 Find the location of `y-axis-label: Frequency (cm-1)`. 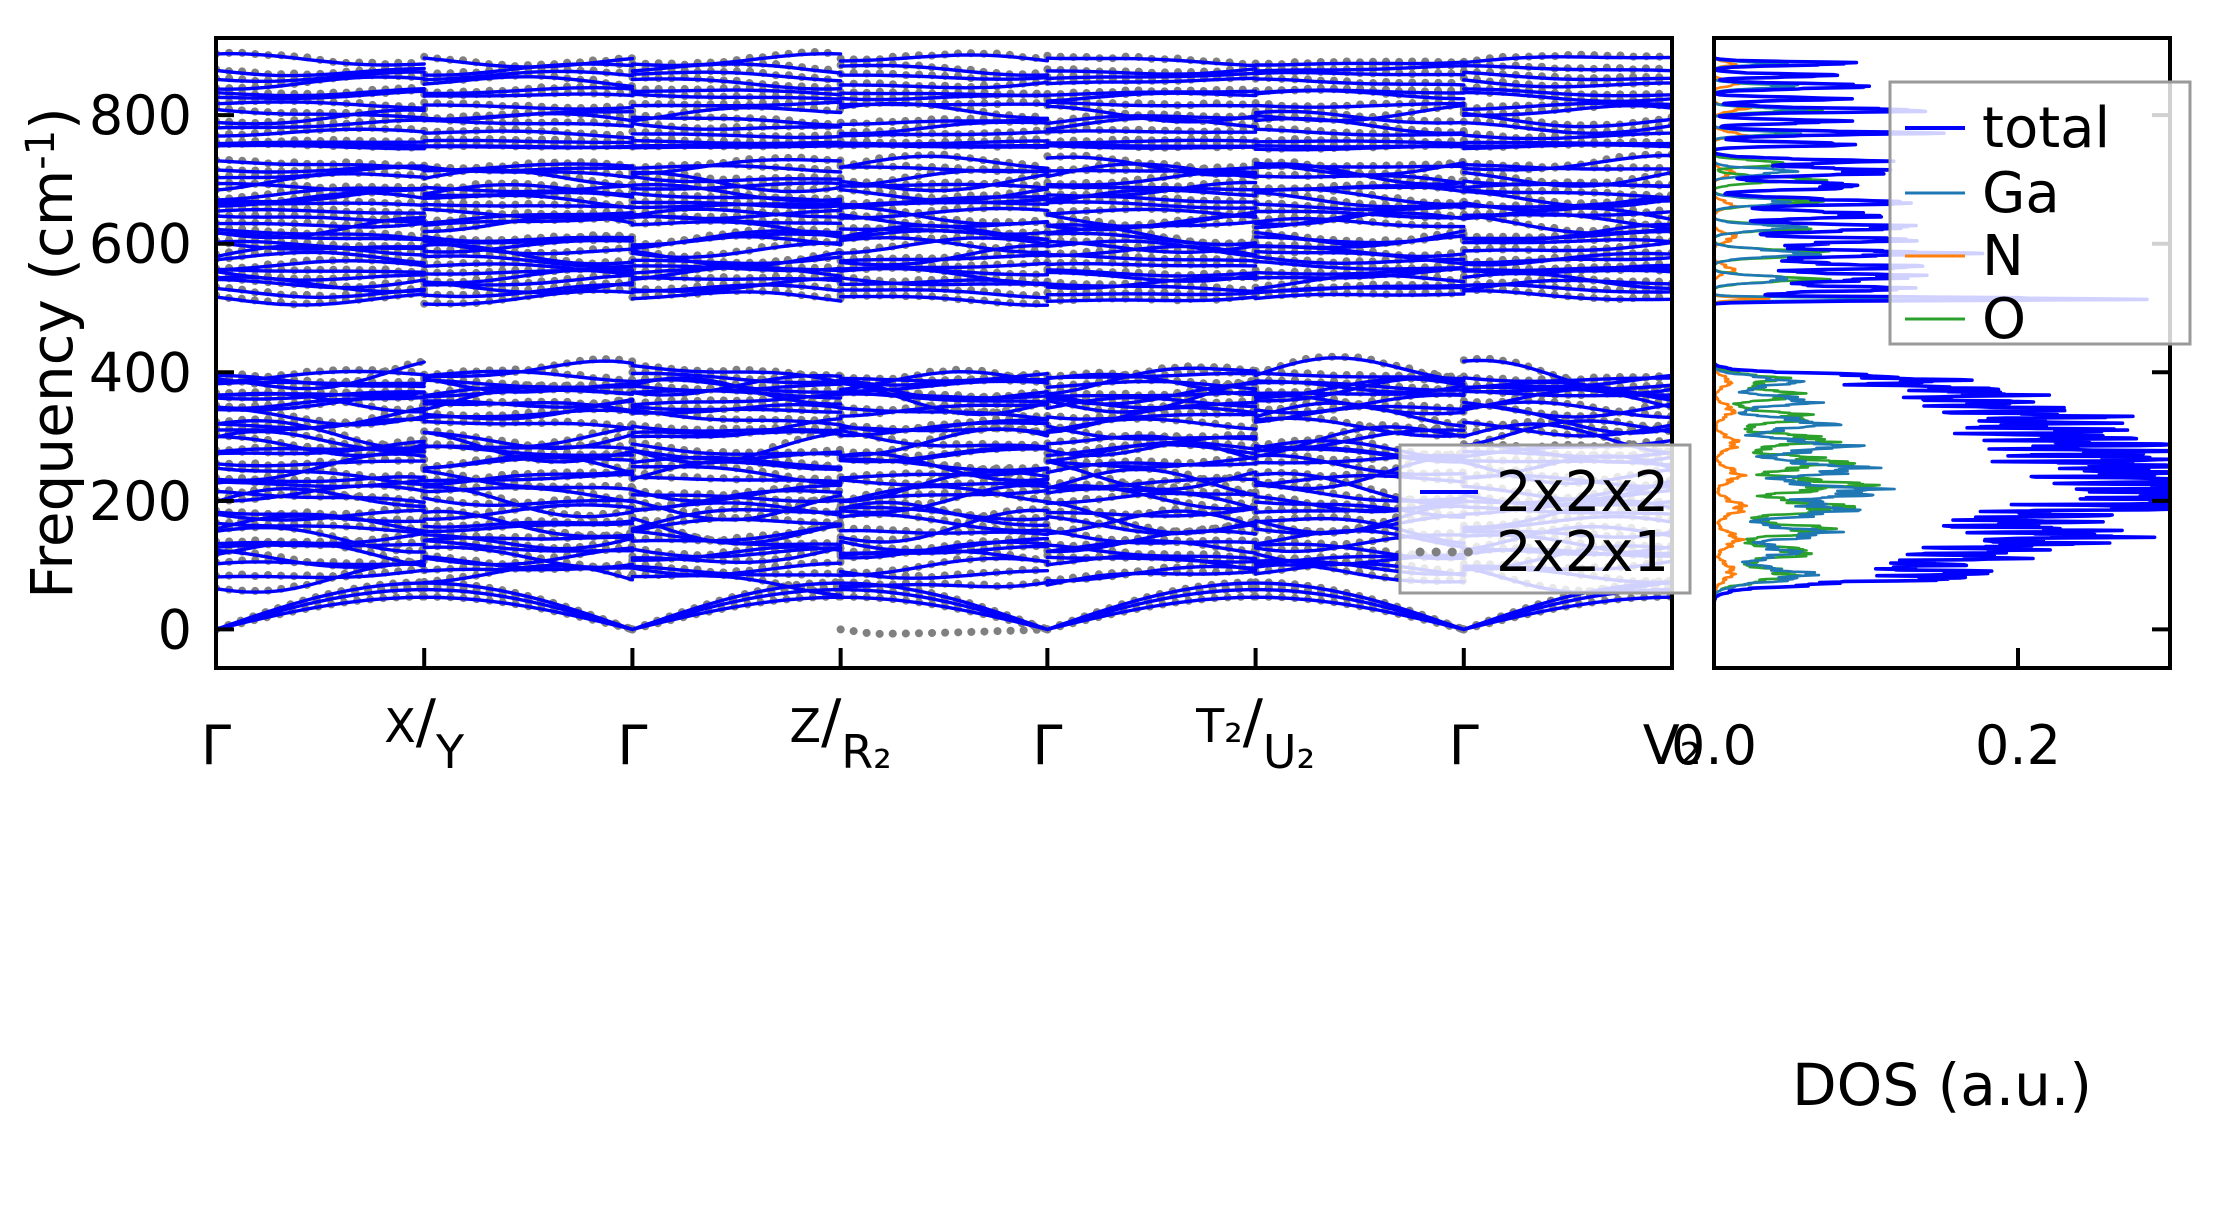

y-axis-label: Frequency (cm-1) is located at coordinates (52, 353).